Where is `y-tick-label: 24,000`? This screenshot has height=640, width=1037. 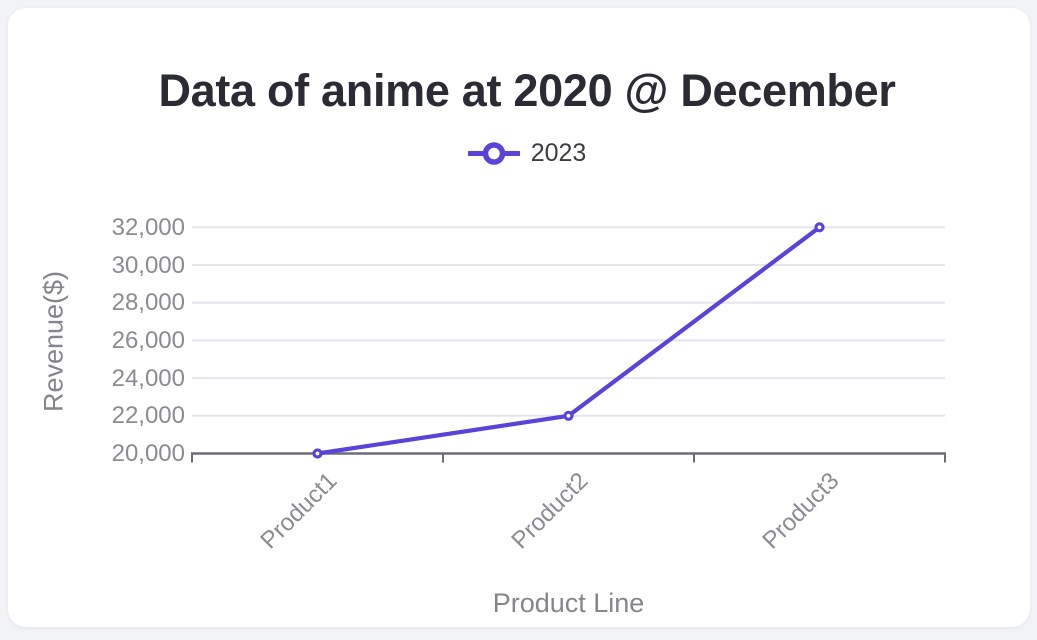
y-tick-label: 24,000 is located at coordinates (148, 378).